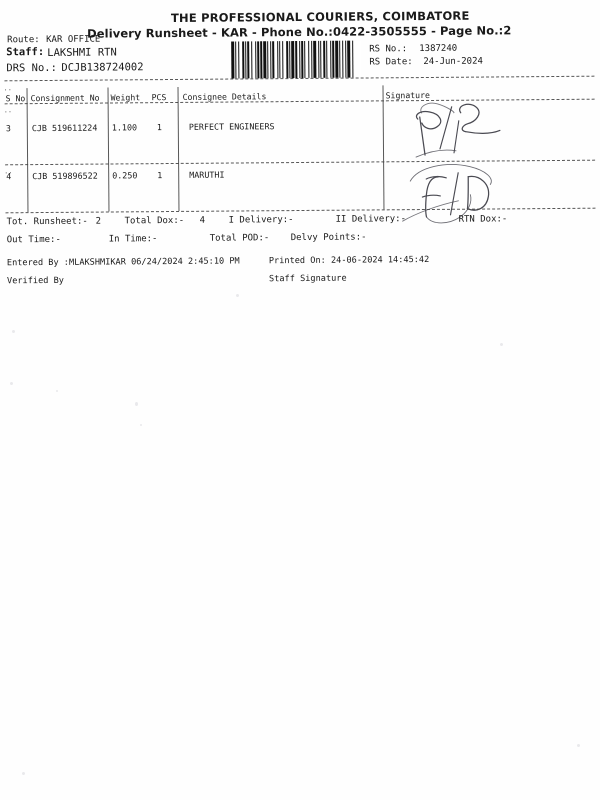 This screenshot has height=800, width=600. Describe the element at coordinates (154, 221) in the screenshot. I see `total-dox-label: Total Dox:-` at that location.